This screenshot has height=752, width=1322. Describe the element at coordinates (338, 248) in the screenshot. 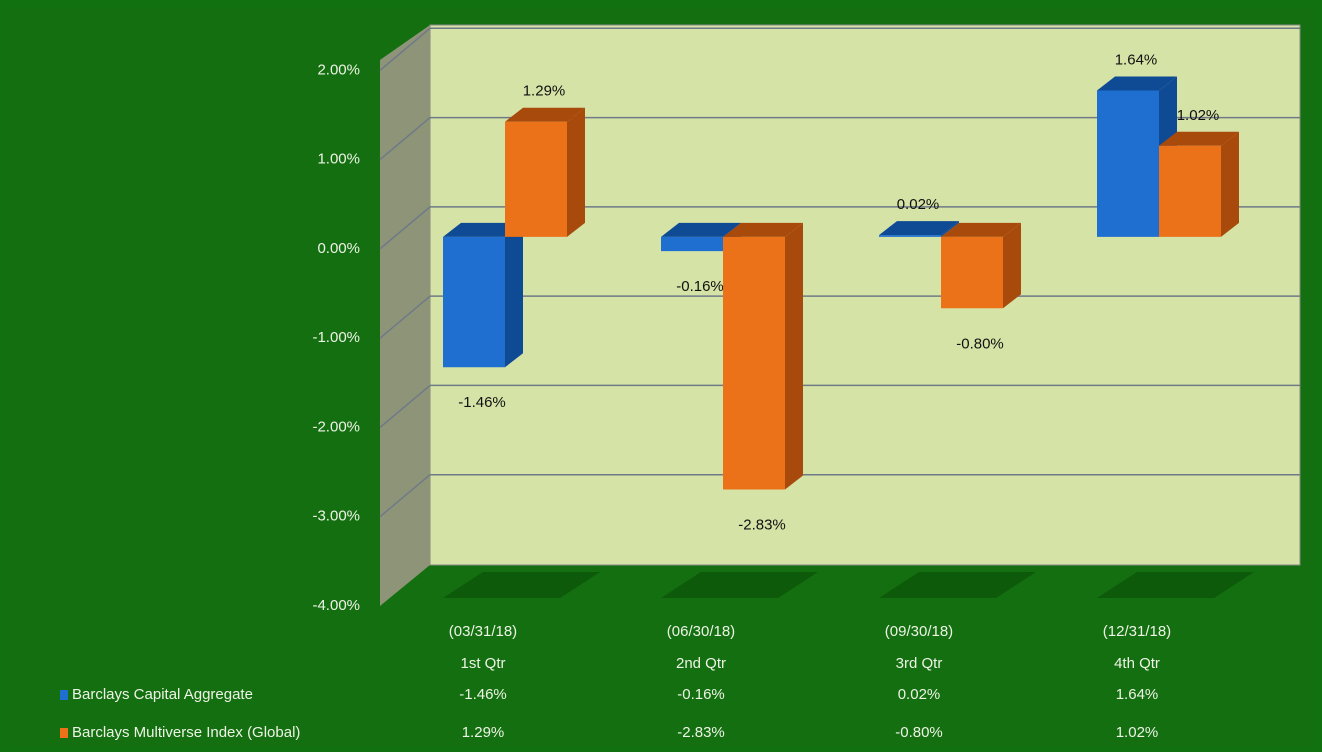

I see `y-tick-label: 0.00%` at that location.